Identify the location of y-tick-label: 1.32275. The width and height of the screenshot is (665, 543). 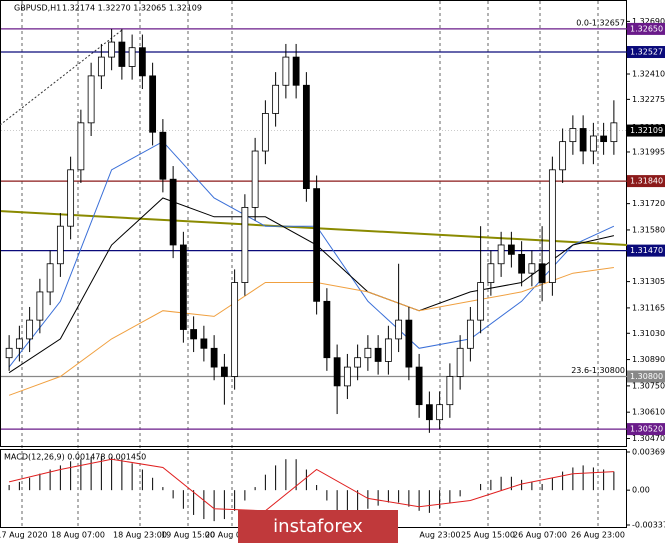
(648, 99).